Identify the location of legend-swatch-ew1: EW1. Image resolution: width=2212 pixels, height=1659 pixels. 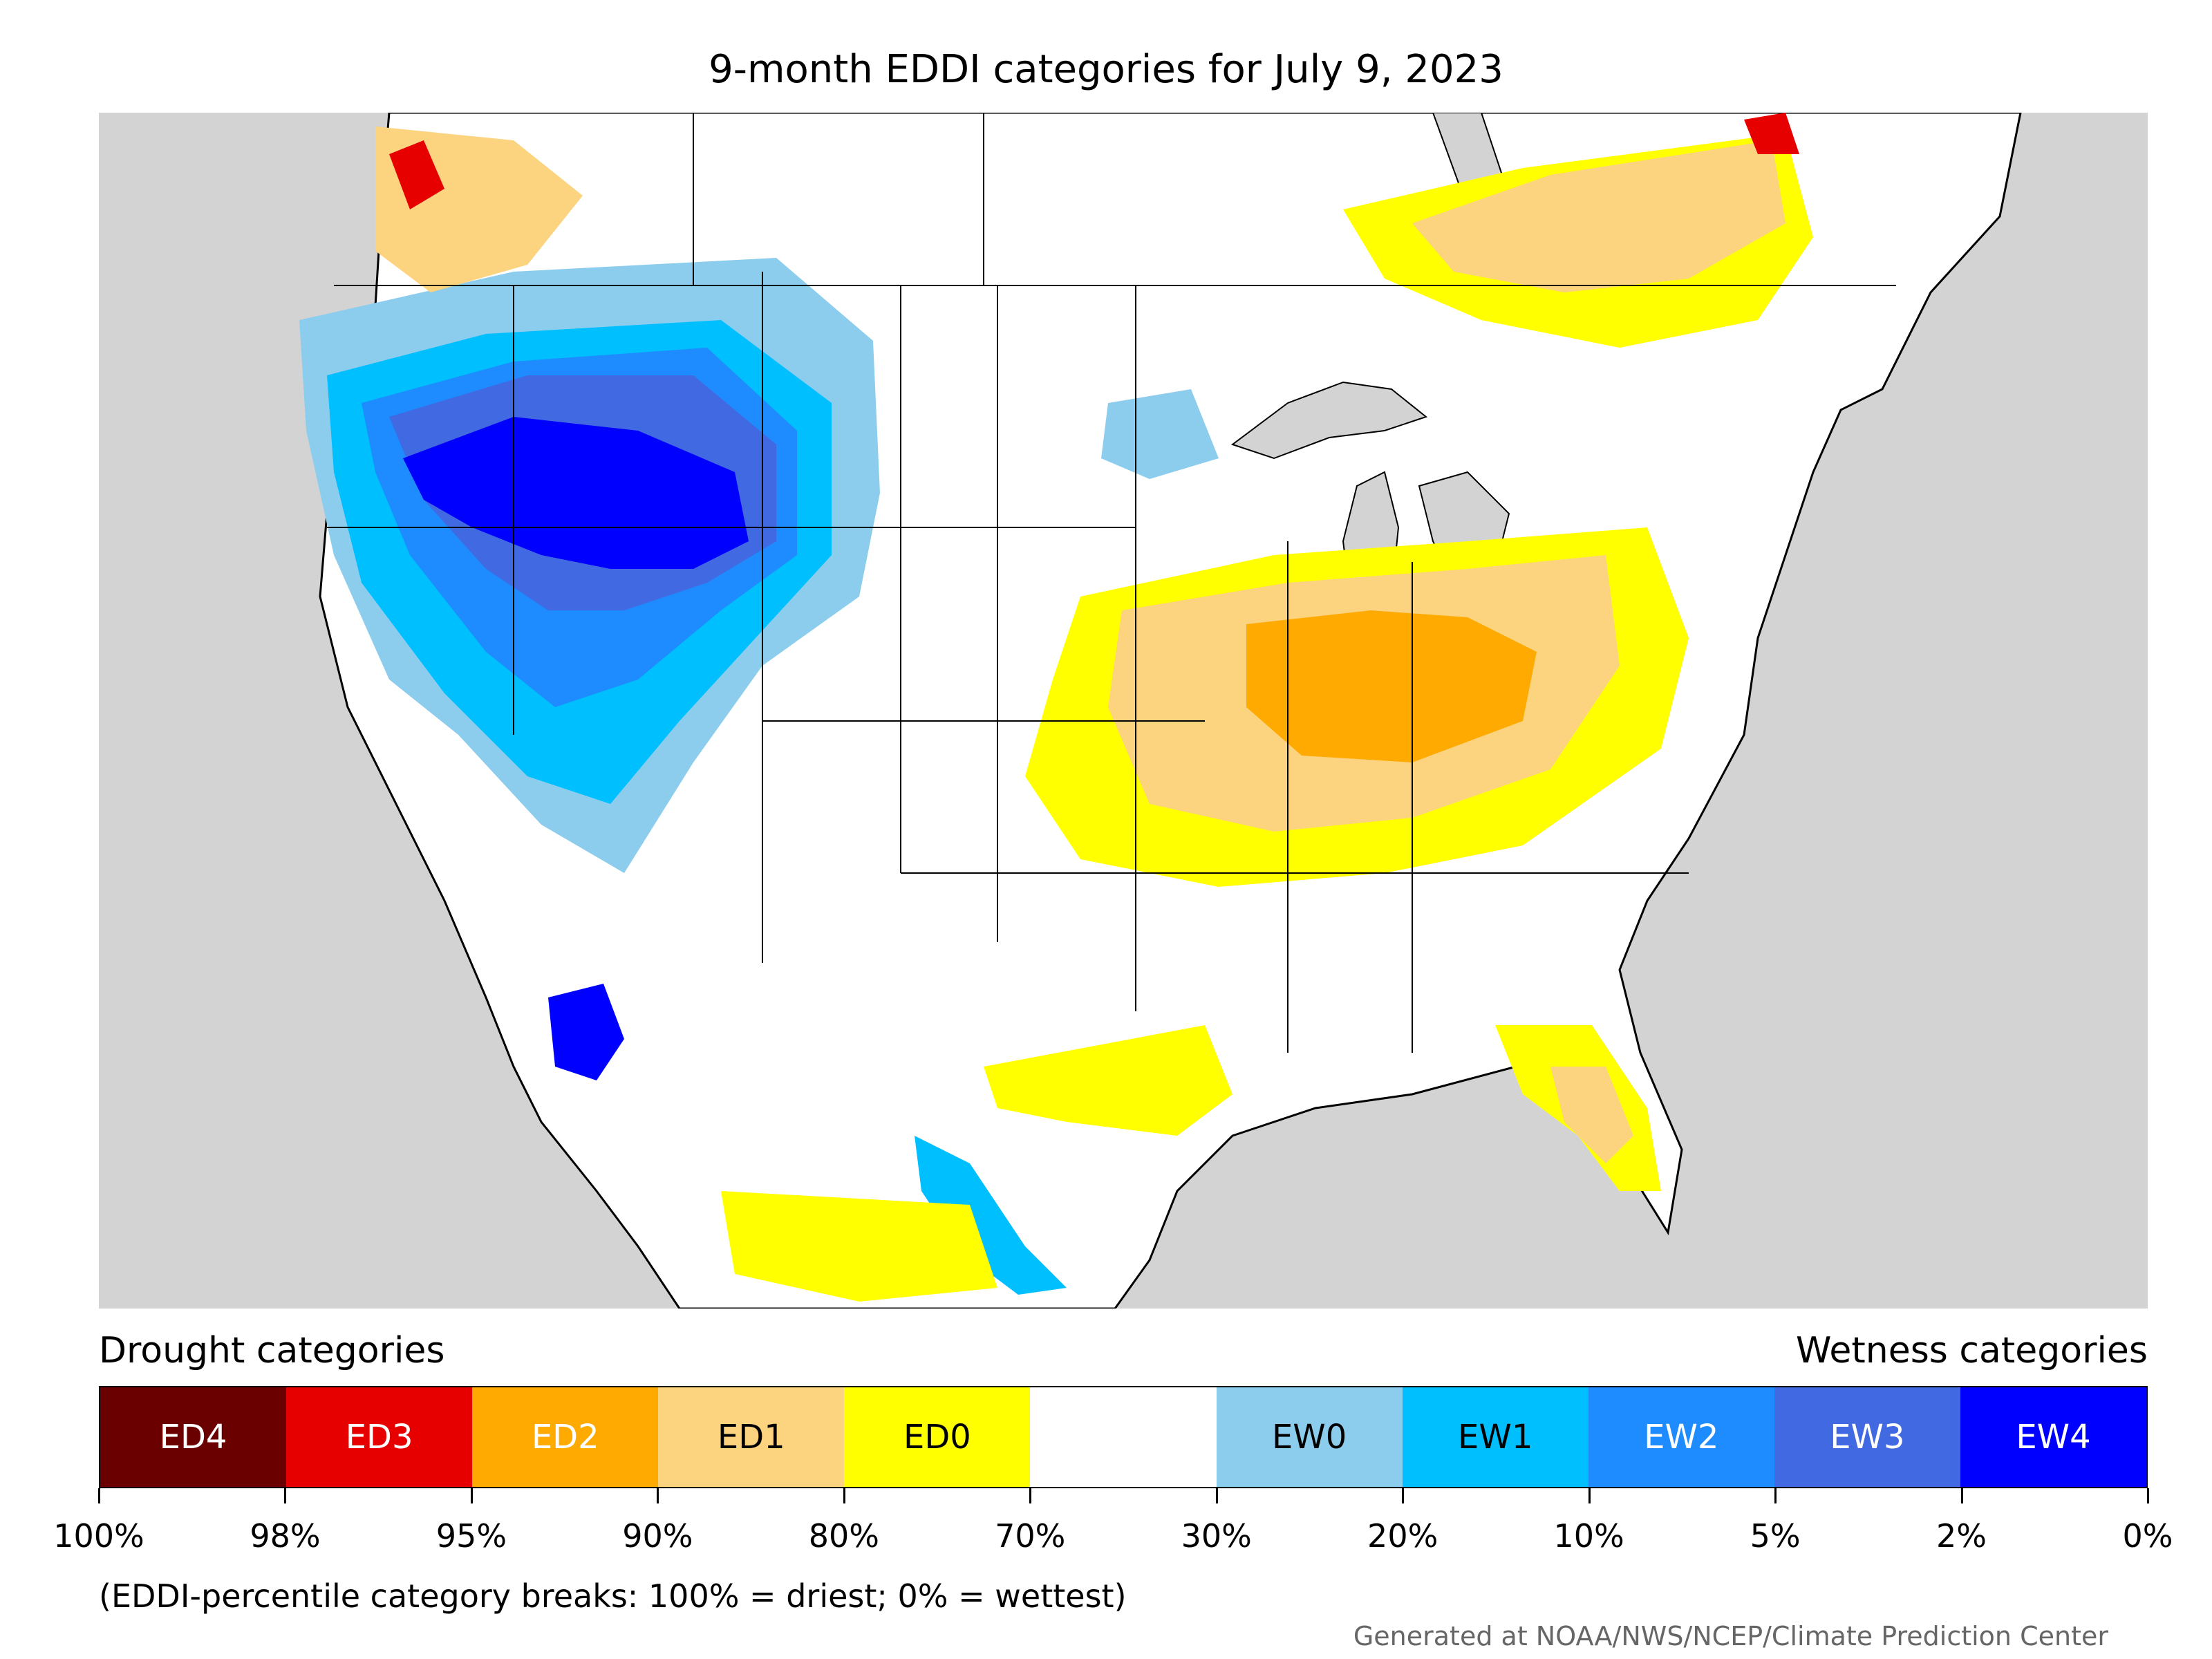
(1495, 1437).